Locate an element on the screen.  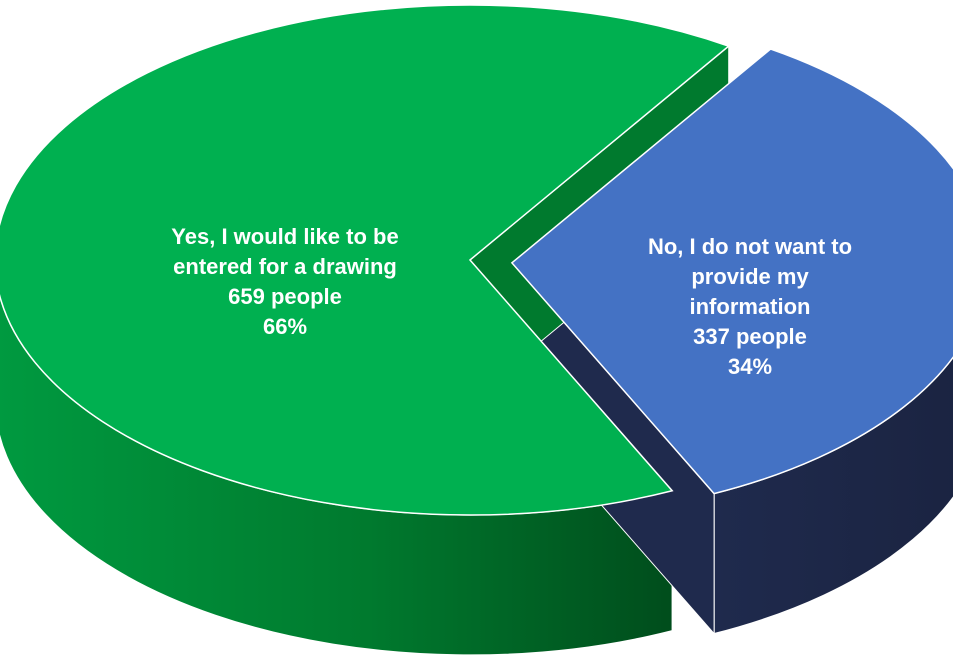
slice-label-no-line-5: 34% is located at coordinates (750, 366).